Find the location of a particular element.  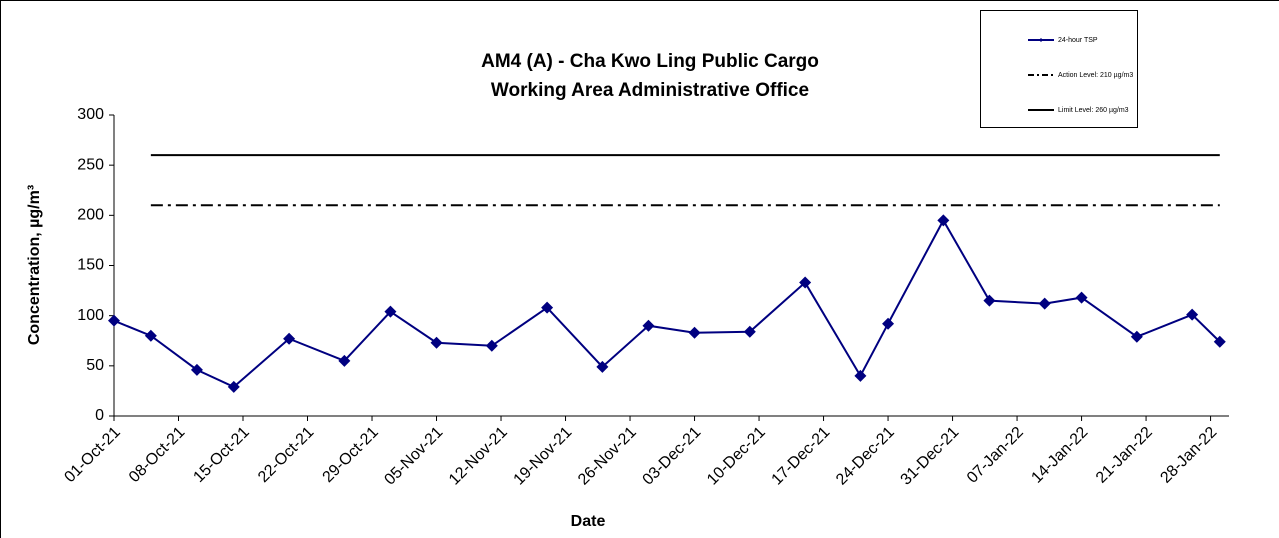

x-axis-label: Date is located at coordinates (588, 521).